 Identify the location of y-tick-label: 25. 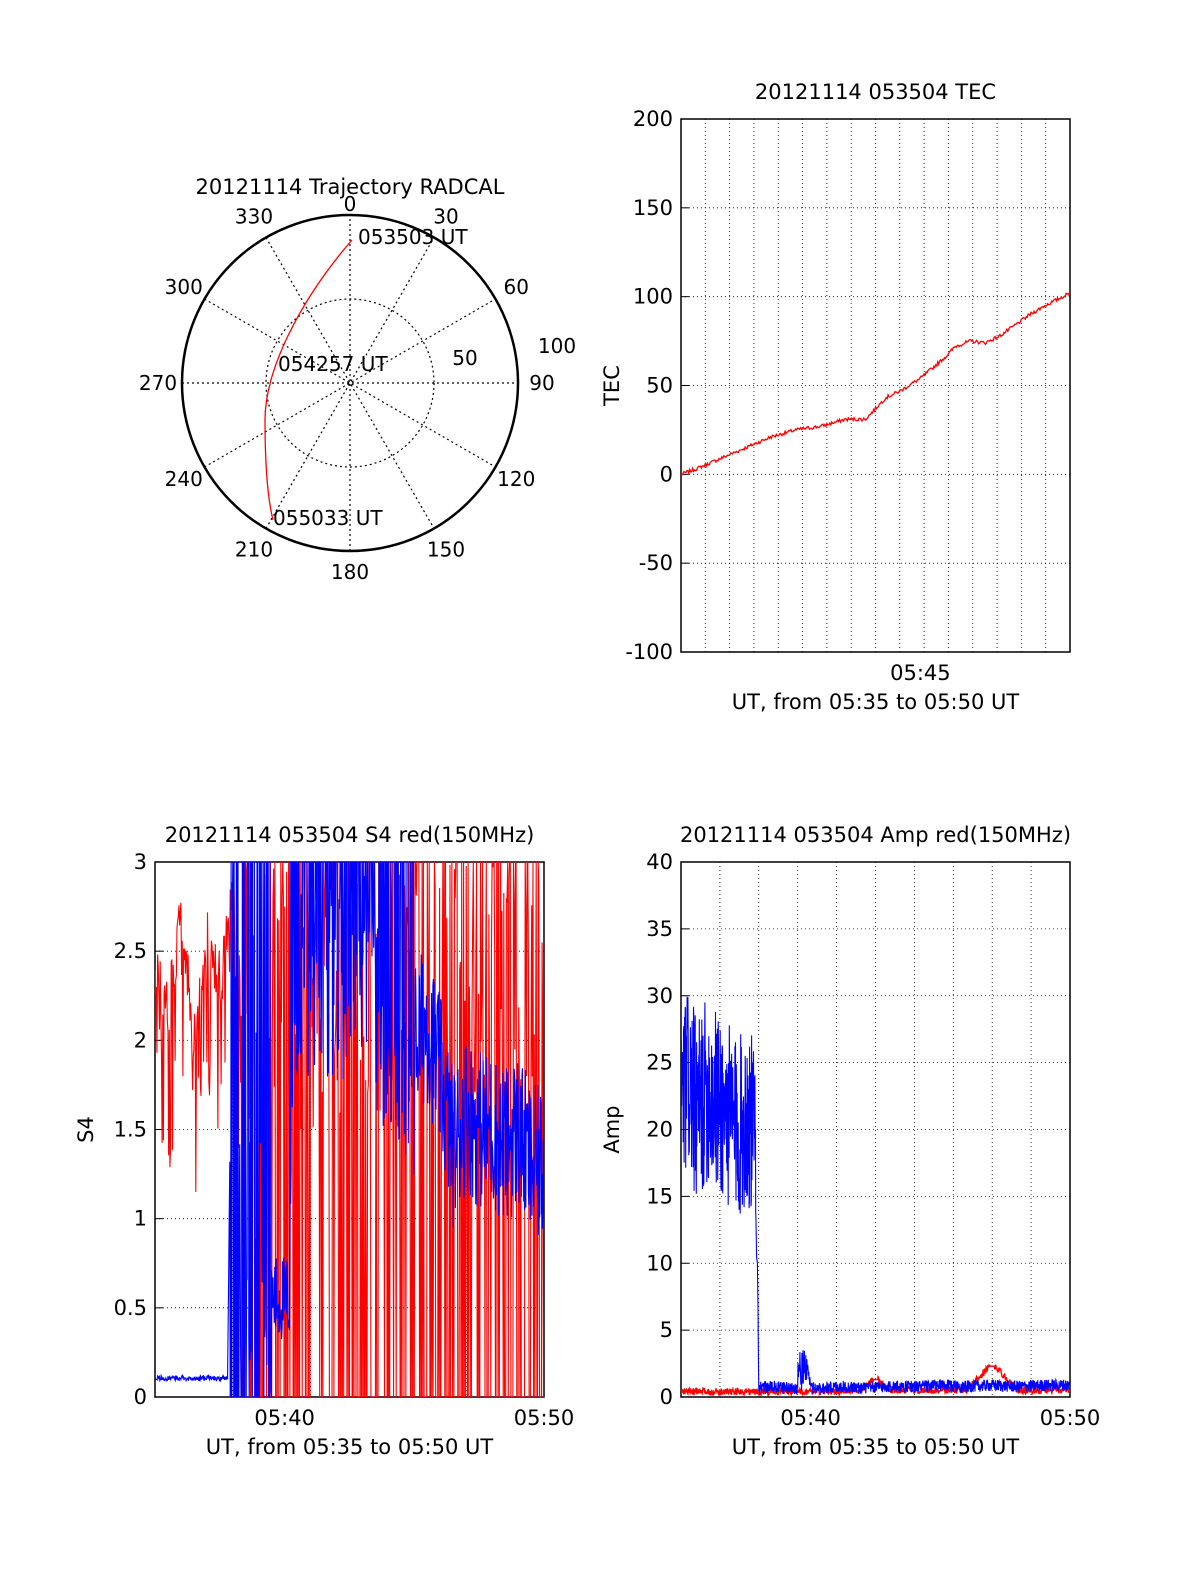
(659, 1063).